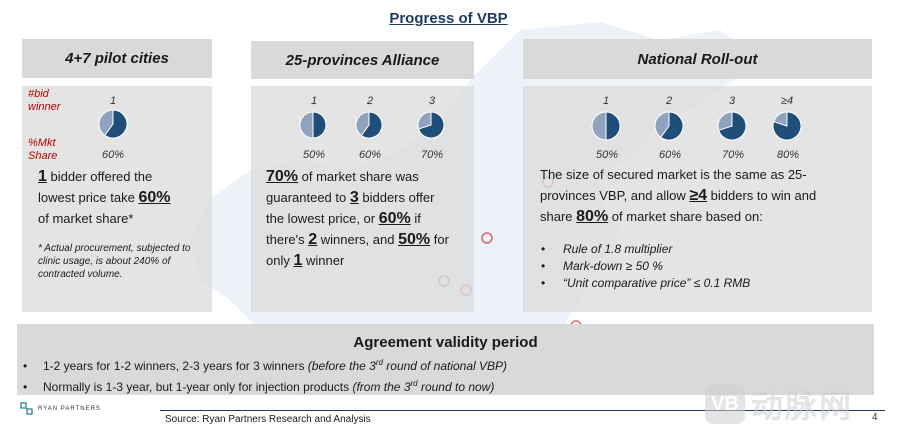 The height and width of the screenshot is (433, 897). Describe the element at coordinates (445, 342) in the screenshot. I see `agreement-title: Agreement validity period` at that location.